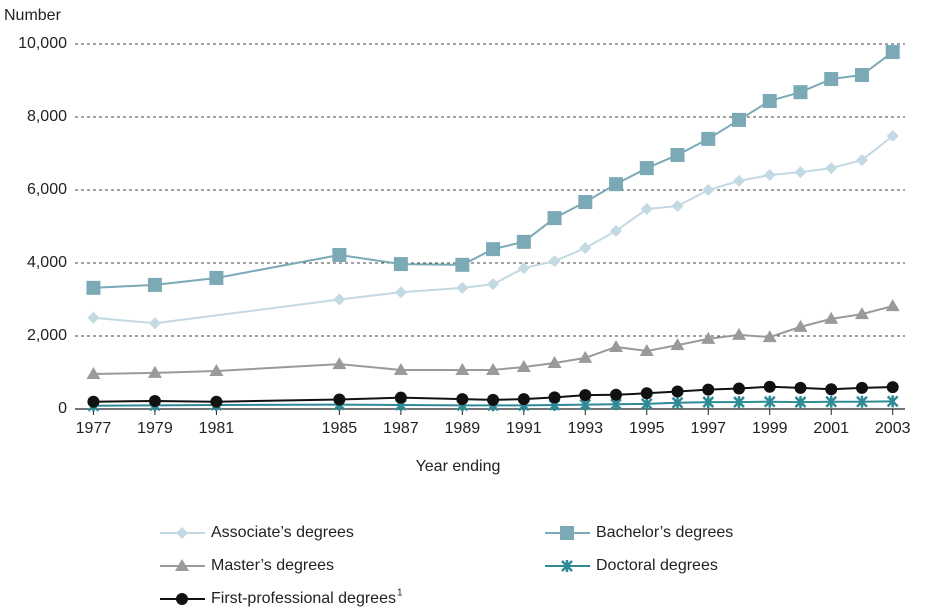 This screenshot has height=613, width=925. What do you see at coordinates (831, 428) in the screenshot?
I see `x-tick-label: 2001` at bounding box center [831, 428].